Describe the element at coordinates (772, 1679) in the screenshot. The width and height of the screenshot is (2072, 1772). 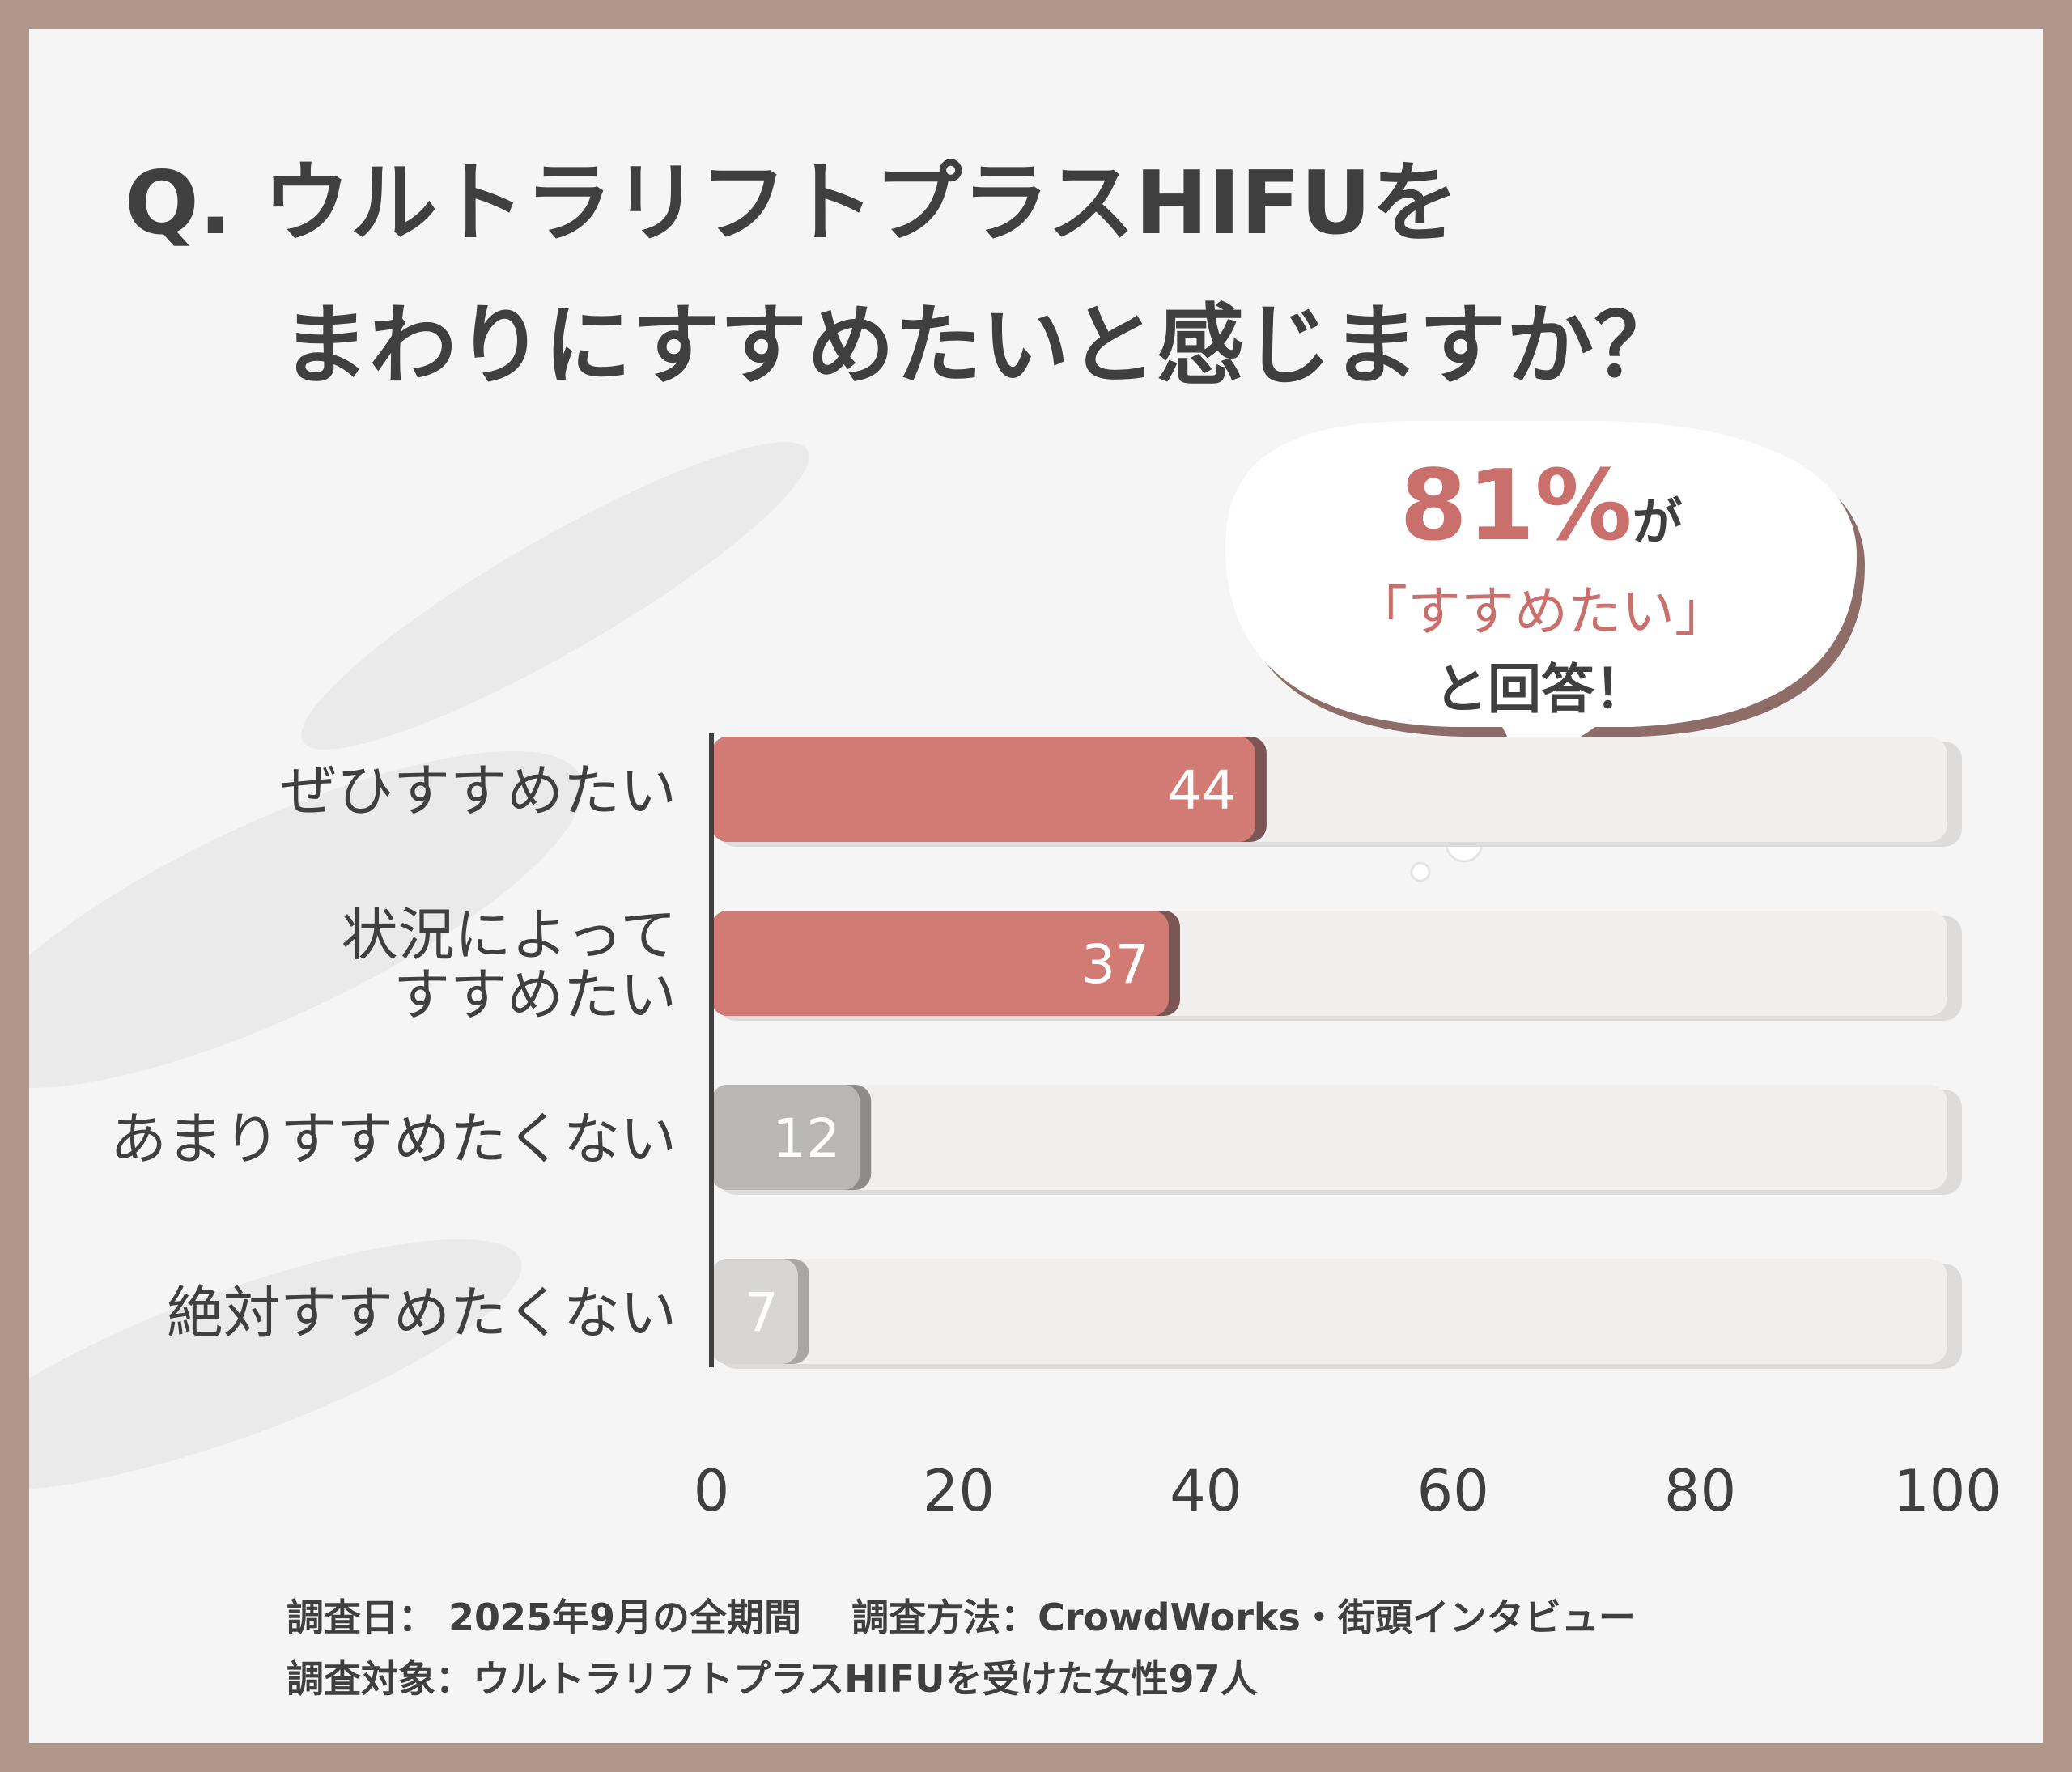
I see `survey-info-line2: 調査対象：ウルトラリフトプラスHIFUを受けた女性97人` at that location.